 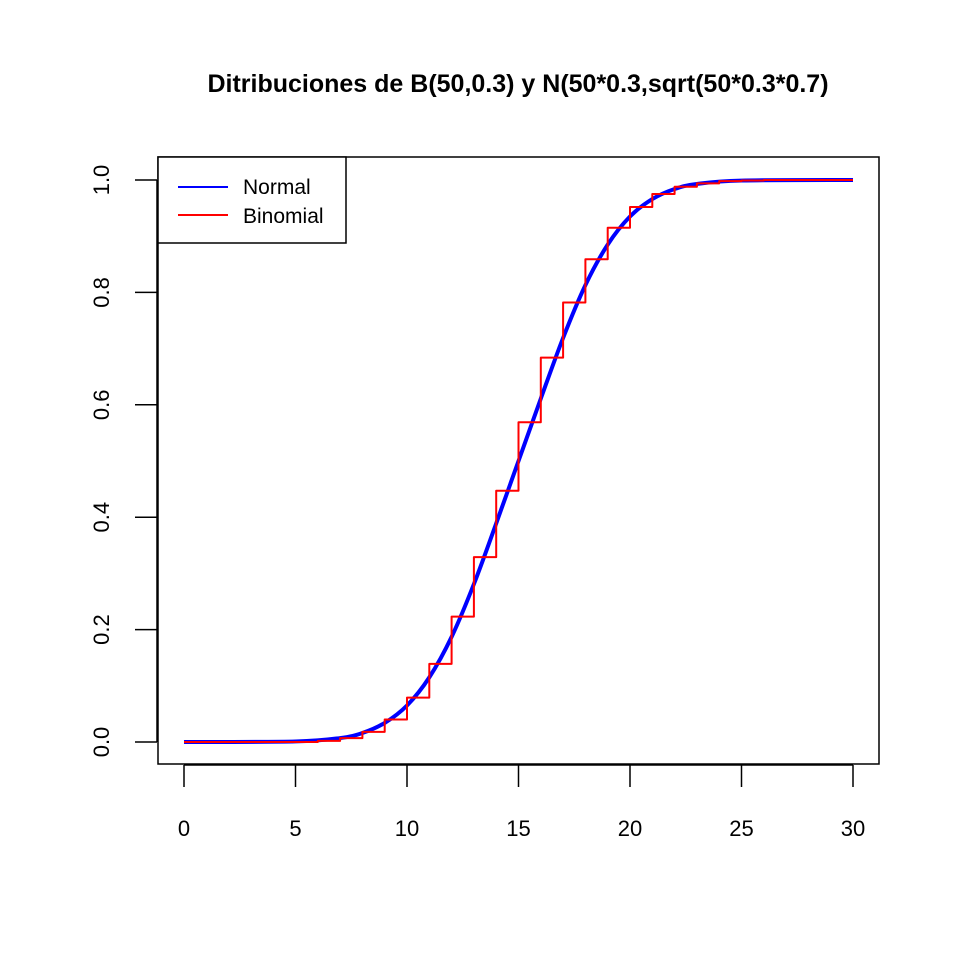 I want to click on legend-label-normal: Normal, so click(x=277, y=187).